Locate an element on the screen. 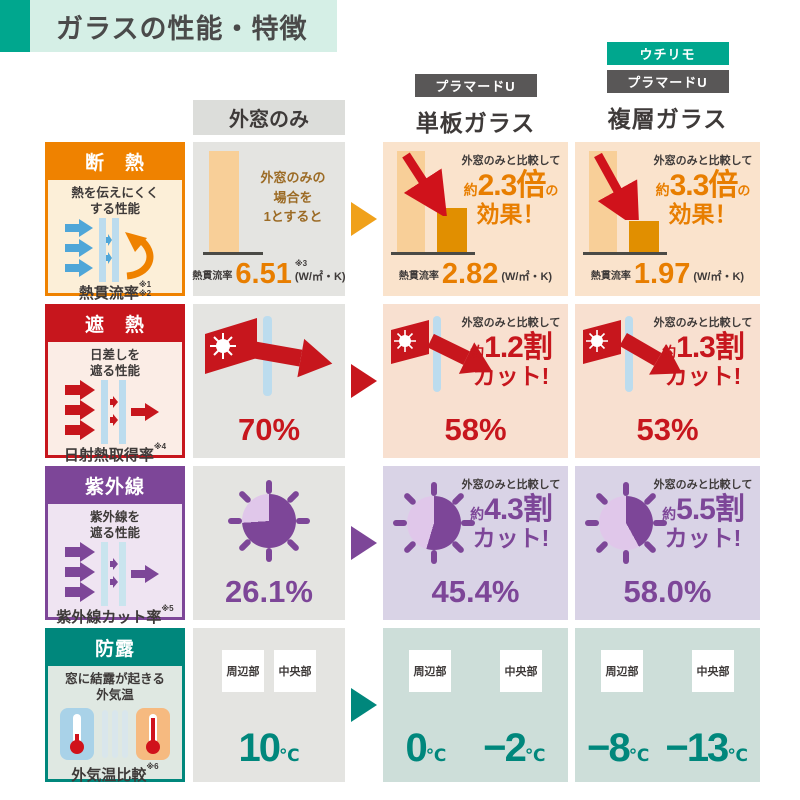 The image size is (800, 800). brand-badge-uchirimo: ウチリモ is located at coordinates (667, 53).